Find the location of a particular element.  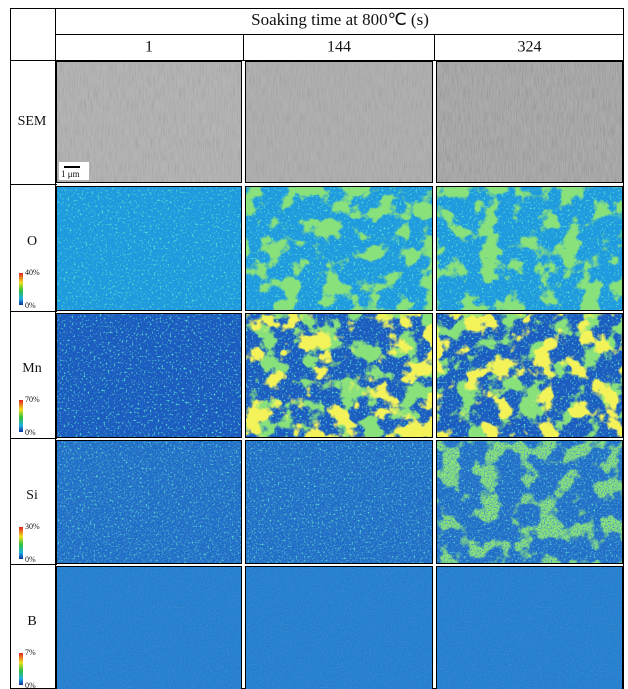

header-title: Soaking time at 800℃ (s) is located at coordinates (340, 19).